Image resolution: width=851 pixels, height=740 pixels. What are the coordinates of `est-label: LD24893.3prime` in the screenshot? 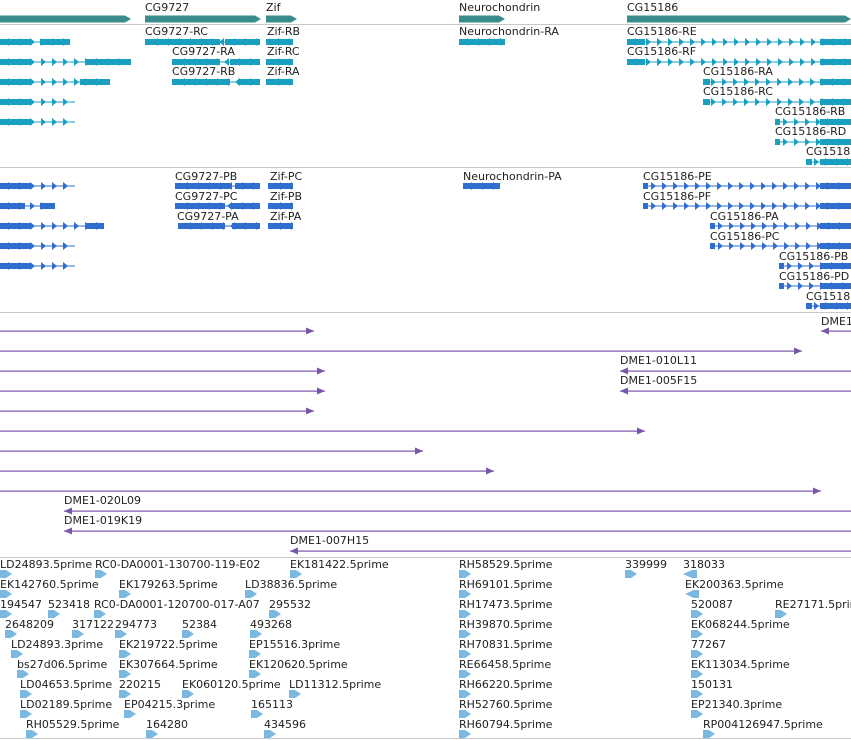 It's located at (57, 644).